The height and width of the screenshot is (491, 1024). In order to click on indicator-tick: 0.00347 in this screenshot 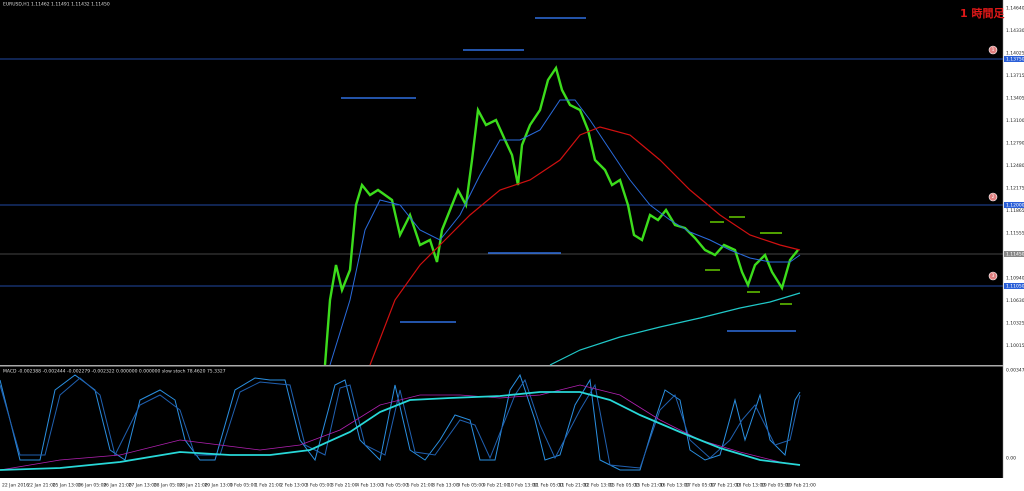, I will do `click(1015, 371)`.